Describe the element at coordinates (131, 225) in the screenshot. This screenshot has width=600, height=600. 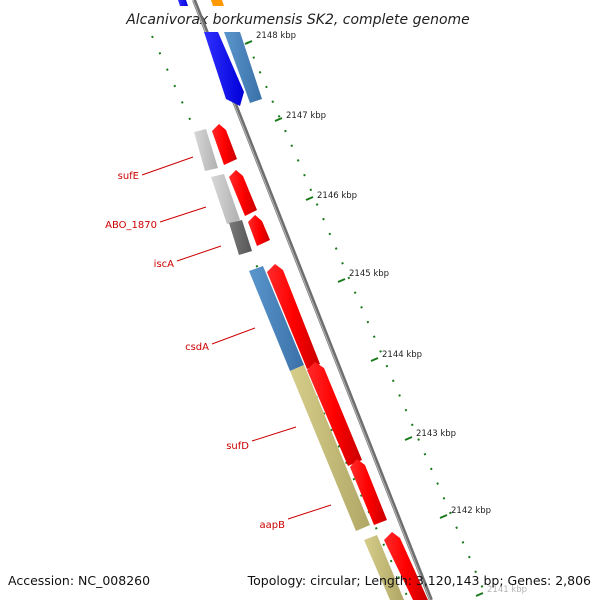
I see `gene-label-ABO_1870: ABO_1870` at that location.